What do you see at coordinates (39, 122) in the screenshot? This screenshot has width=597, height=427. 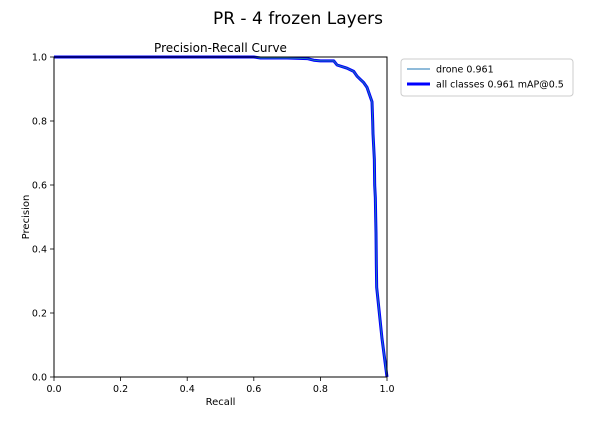 I see `y-tick-label: 0.8` at bounding box center [39, 122].